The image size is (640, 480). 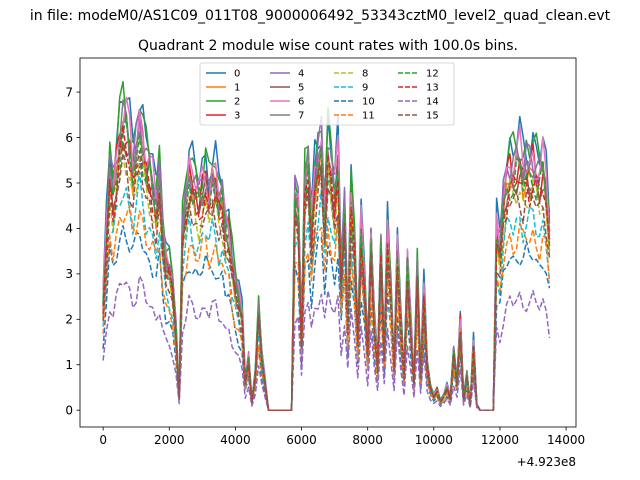 I want to click on x-tick-label: 12000, so click(x=500, y=440).